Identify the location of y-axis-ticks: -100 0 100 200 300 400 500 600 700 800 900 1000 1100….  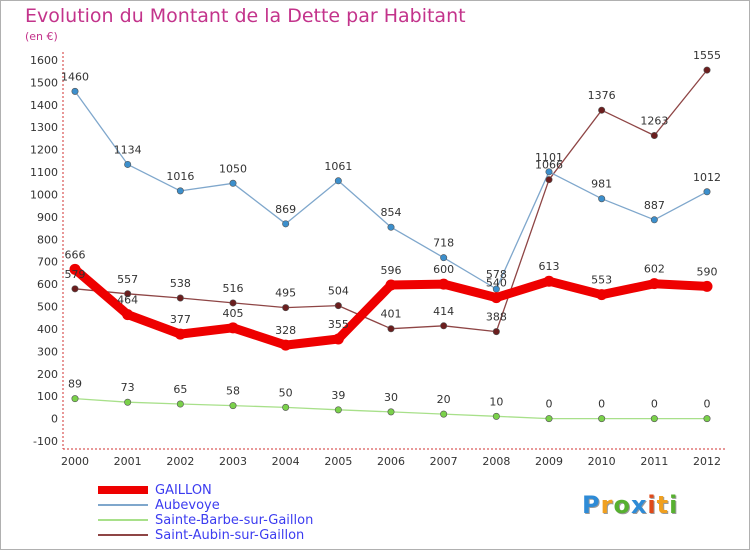
(44, 251).